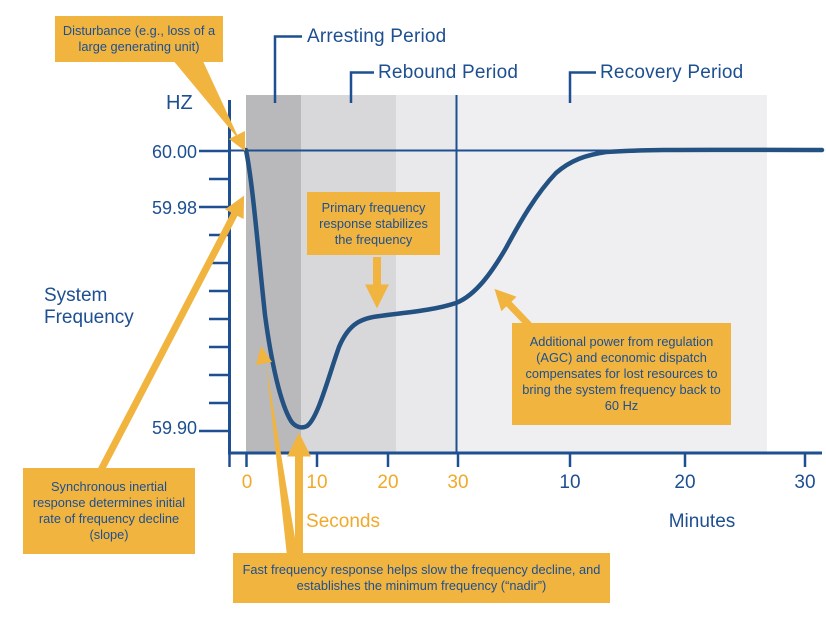 The image size is (826, 620). I want to click on x-tick-sec-30: 30, so click(458, 482).